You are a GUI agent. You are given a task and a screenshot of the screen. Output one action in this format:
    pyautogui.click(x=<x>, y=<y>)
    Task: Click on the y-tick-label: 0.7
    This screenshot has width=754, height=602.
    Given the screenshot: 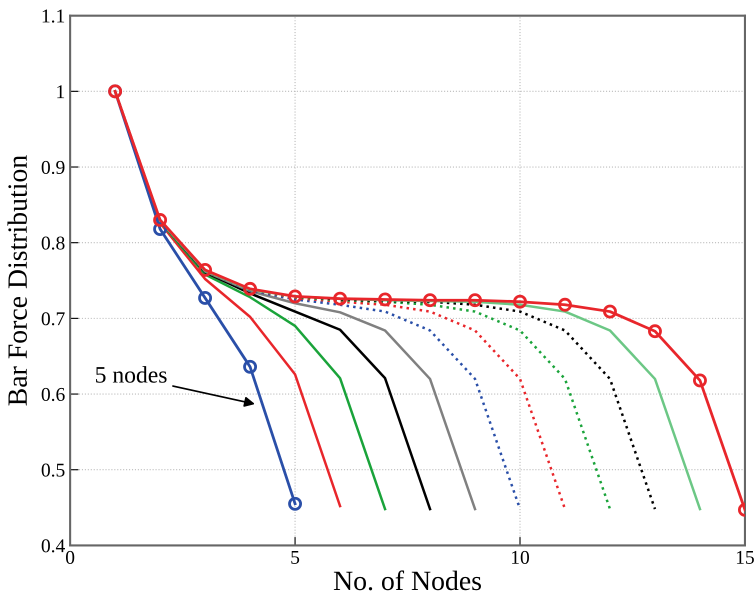 What is the action you would take?
    pyautogui.click(x=53, y=319)
    